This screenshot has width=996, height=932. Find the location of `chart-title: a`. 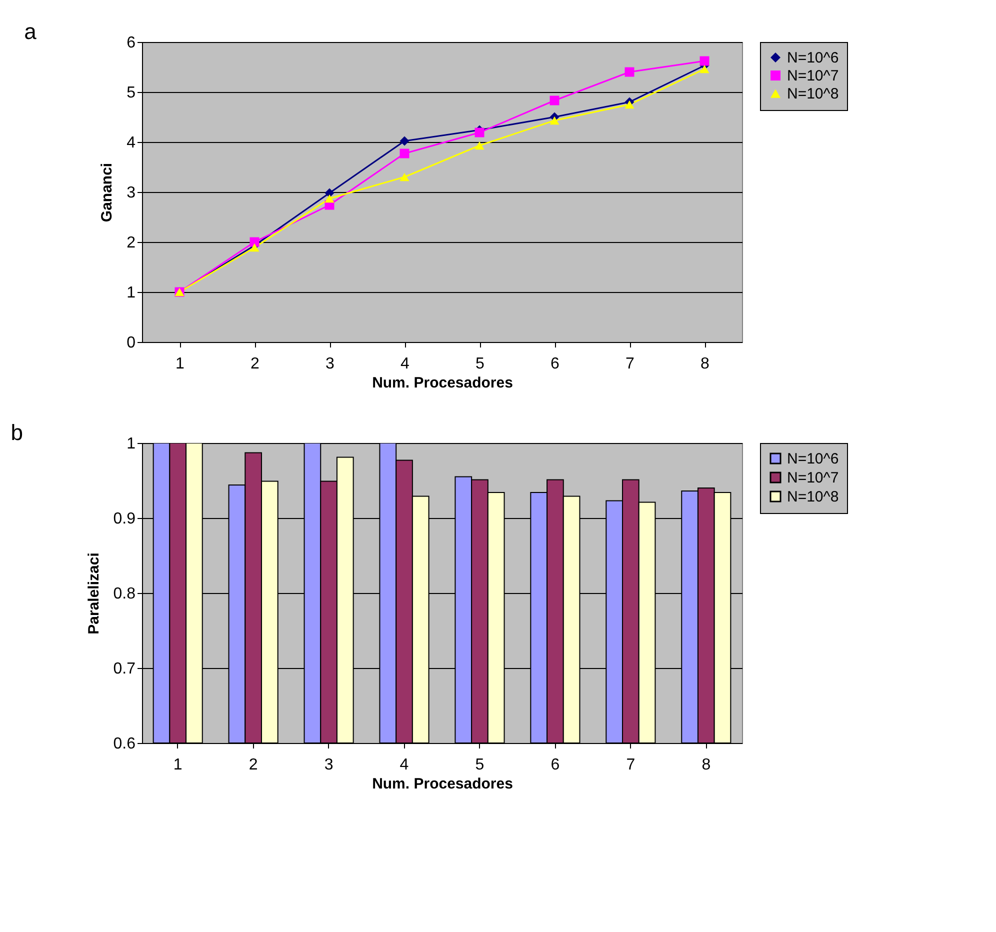

chart-title: a is located at coordinates (31, 31).